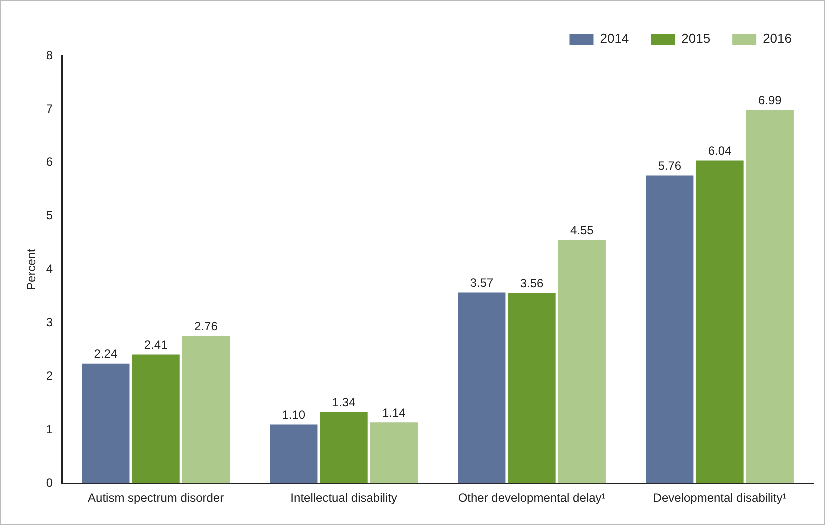  I want to click on y-tick-label: 0, so click(50, 483).